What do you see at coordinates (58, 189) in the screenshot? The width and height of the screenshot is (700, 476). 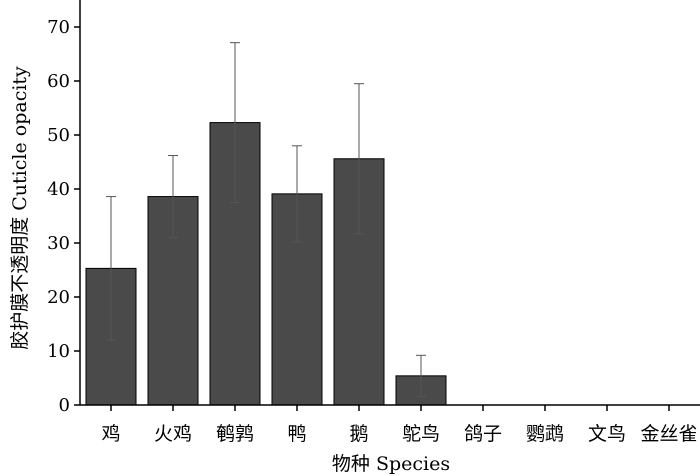 I see `y-tick-label: 40` at bounding box center [58, 189].